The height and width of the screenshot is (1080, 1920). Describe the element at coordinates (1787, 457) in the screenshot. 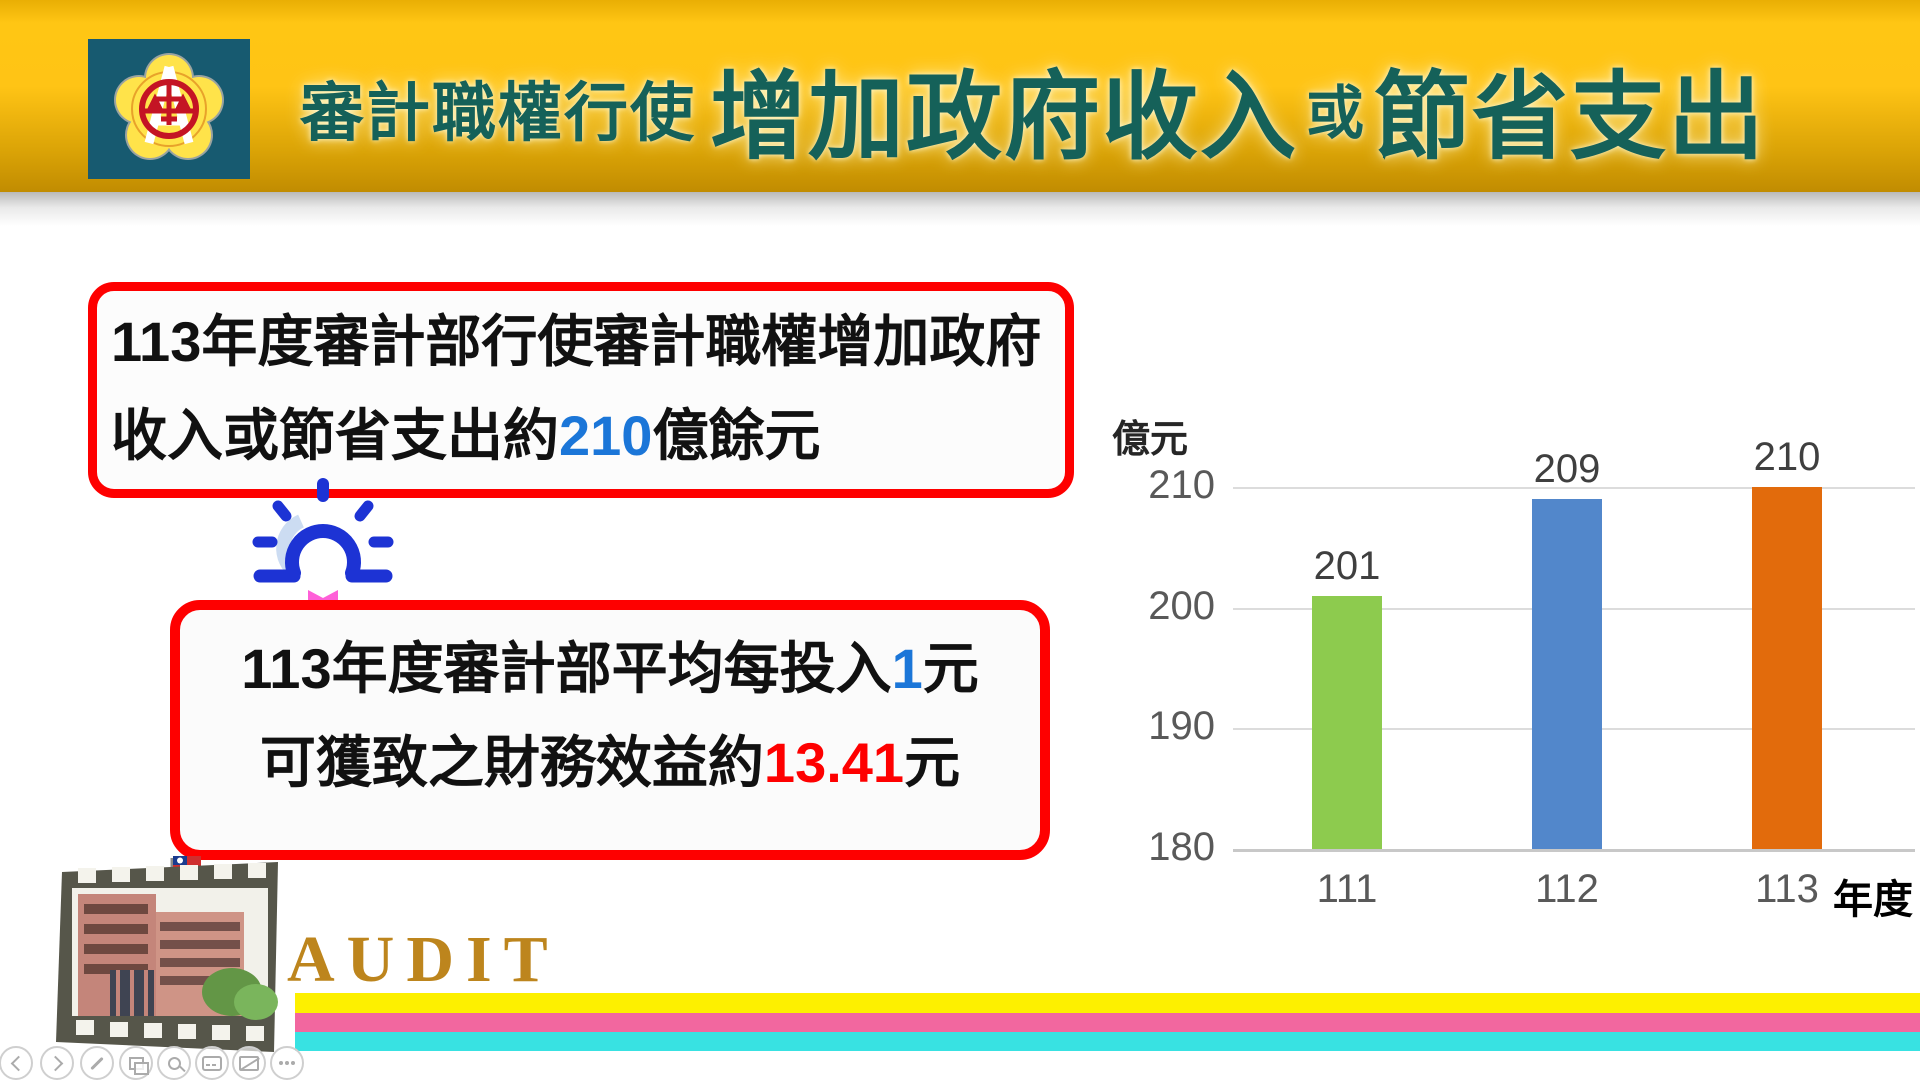

I see `bar-value-label: 210` at that location.